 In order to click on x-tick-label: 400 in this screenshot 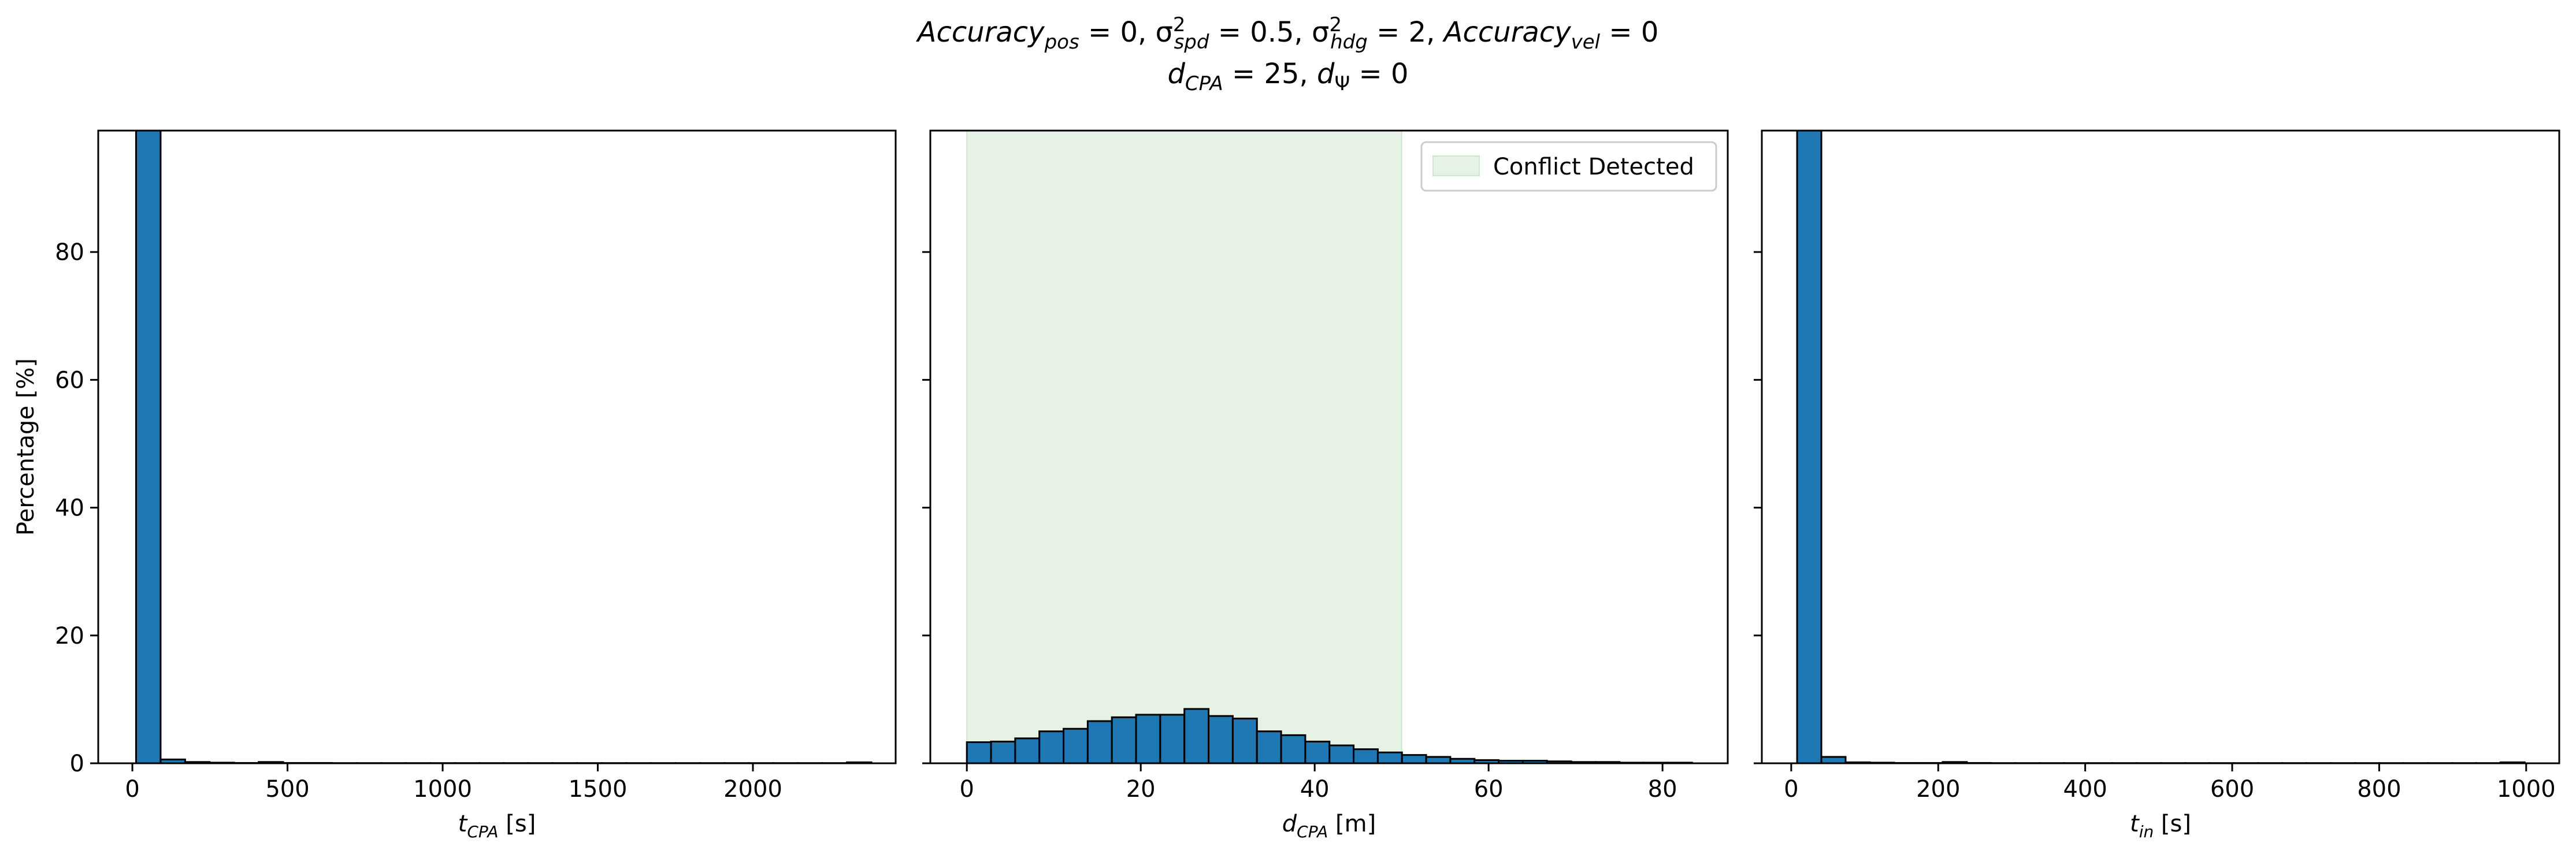, I will do `click(2085, 789)`.